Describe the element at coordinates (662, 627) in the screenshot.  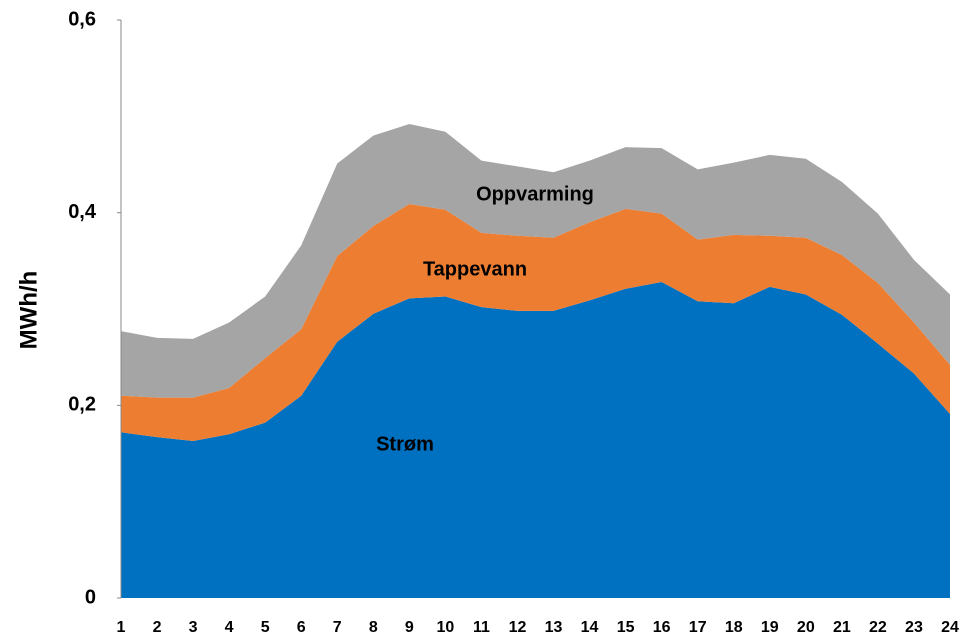
I see `x-tick-label: 16` at that location.